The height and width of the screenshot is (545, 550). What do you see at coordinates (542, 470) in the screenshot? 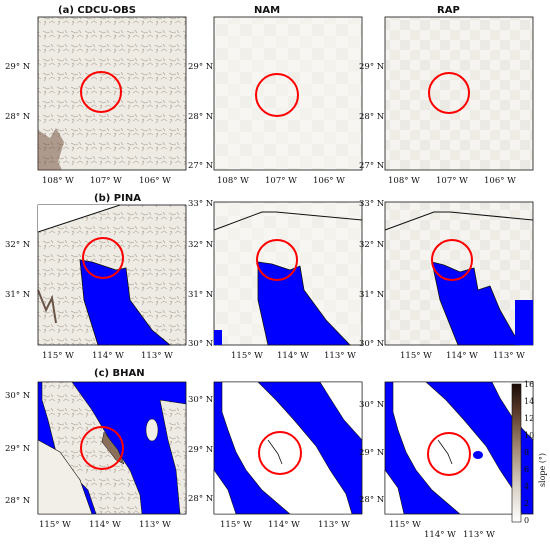
I see `colorbar-label: slope (°)` at bounding box center [542, 470].